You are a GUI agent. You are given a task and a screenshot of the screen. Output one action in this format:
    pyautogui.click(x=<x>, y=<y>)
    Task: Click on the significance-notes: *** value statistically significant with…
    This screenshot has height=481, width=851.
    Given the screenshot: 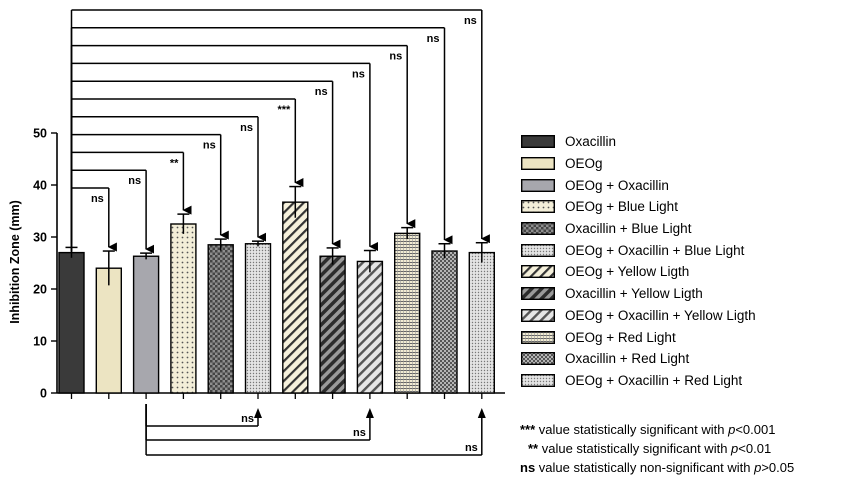 What is the action you would take?
    pyautogui.click(x=657, y=448)
    